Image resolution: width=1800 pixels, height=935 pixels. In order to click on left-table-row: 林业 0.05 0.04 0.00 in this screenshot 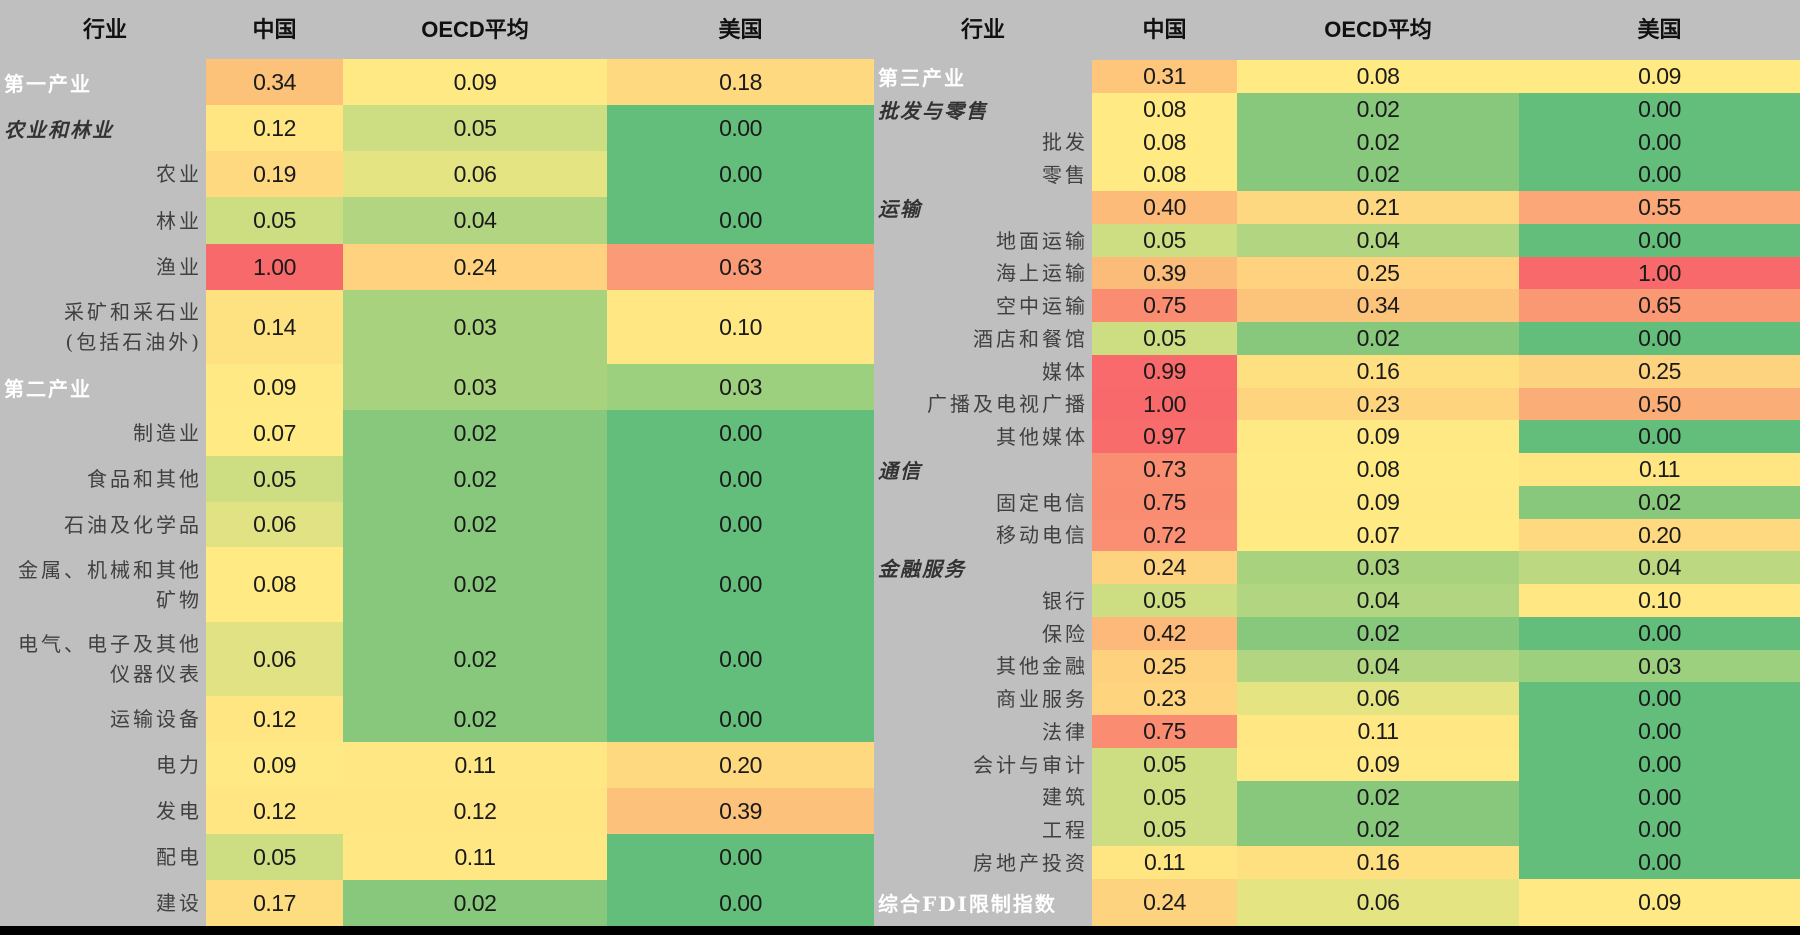, I will do `click(900, 220)`.